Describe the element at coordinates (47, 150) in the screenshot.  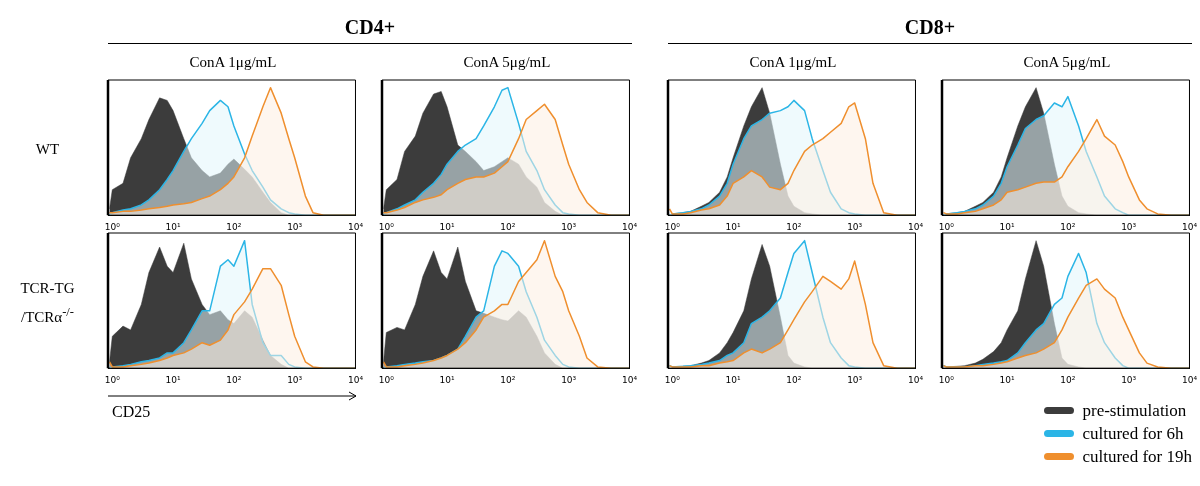
I see `y-axis-title: WT` at that location.